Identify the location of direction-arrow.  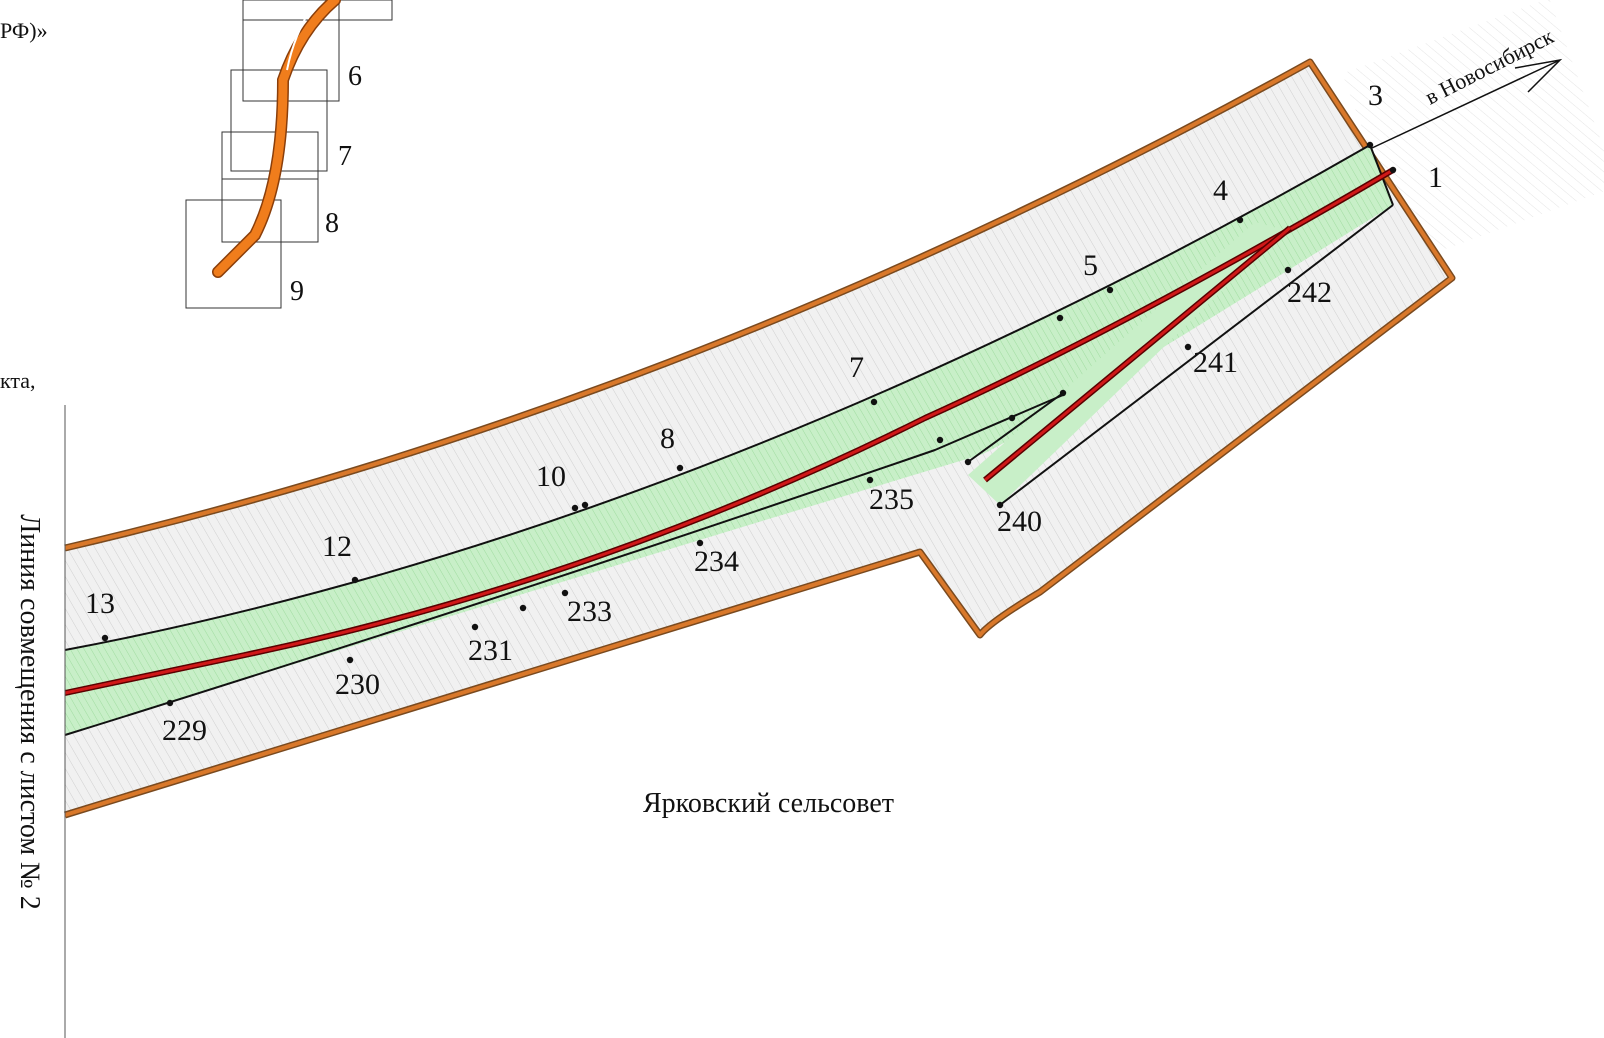
(1467, 103).